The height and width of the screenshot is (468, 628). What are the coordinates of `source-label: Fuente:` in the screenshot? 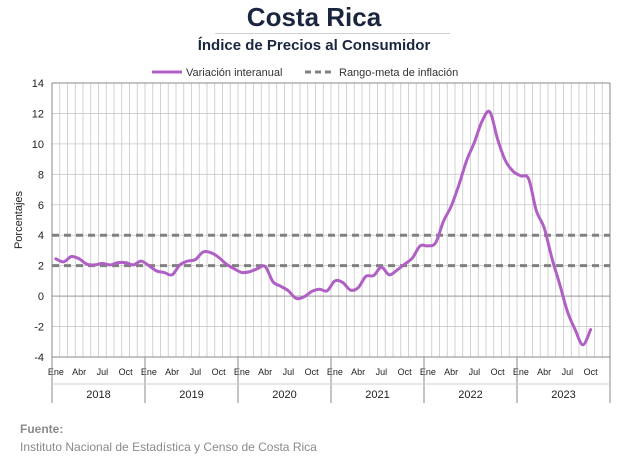 It's located at (42, 429).